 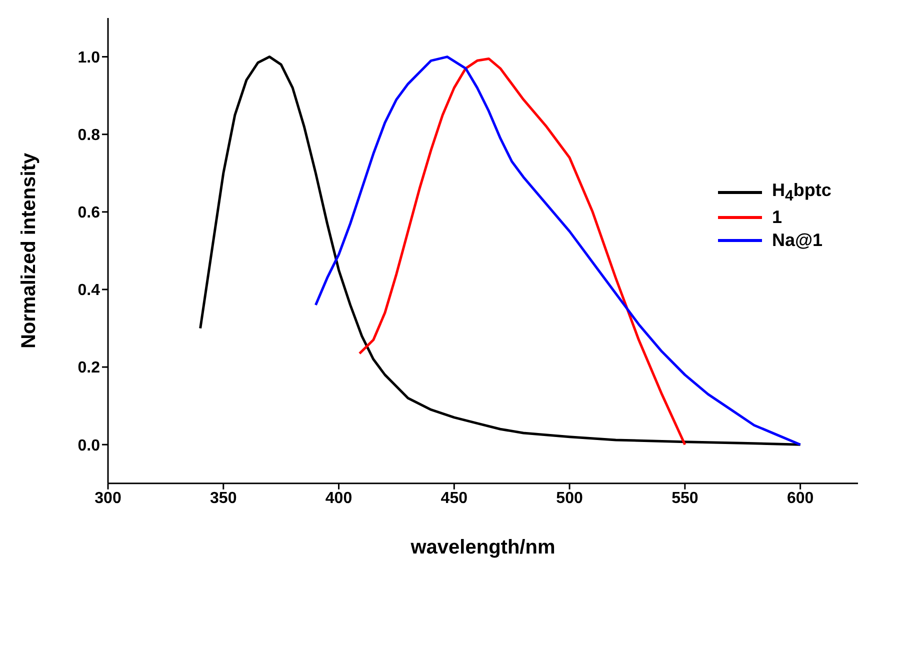 I want to click on x-tick-label: 600, so click(x=800, y=498).